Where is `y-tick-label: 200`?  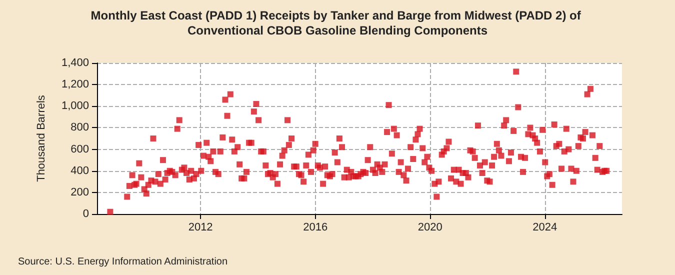
y-tick-label: 200 is located at coordinates (79, 192).